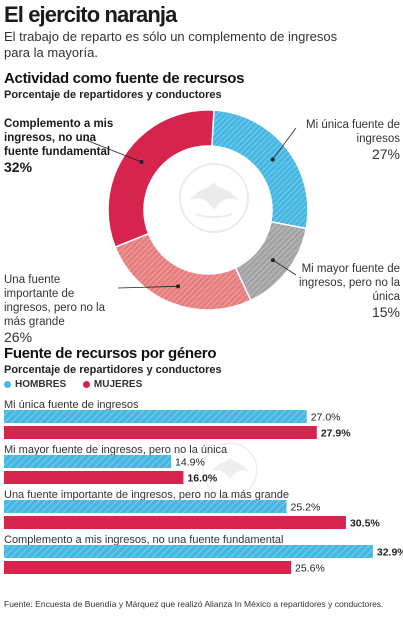 The image size is (403, 620). Describe the element at coordinates (7, 384) in the screenshot. I see `legend-dot-blue` at that location.